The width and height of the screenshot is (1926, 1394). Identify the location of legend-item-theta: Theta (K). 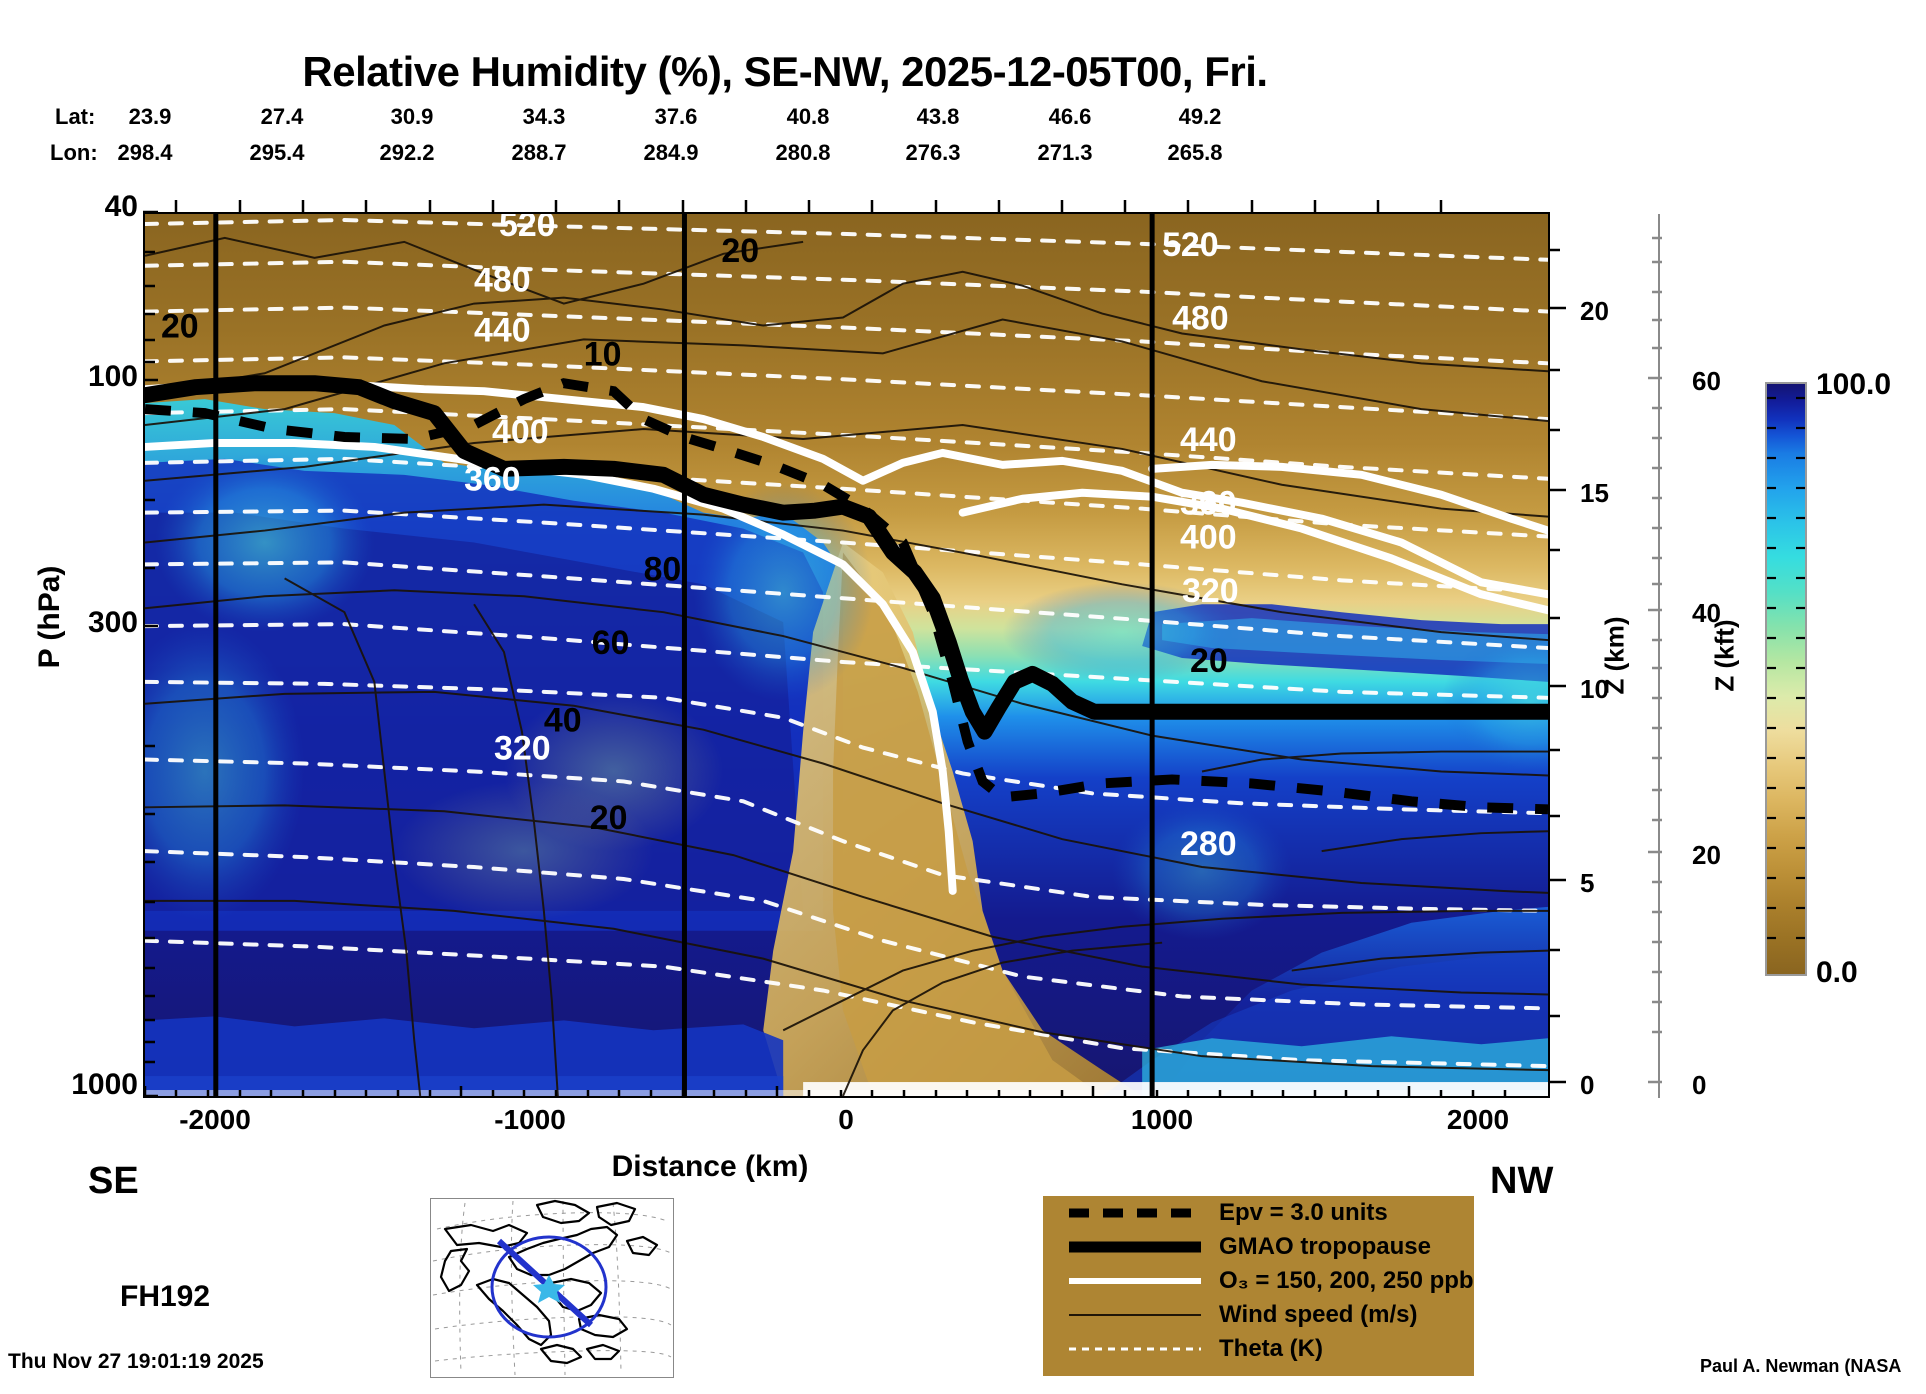
(1258, 1349).